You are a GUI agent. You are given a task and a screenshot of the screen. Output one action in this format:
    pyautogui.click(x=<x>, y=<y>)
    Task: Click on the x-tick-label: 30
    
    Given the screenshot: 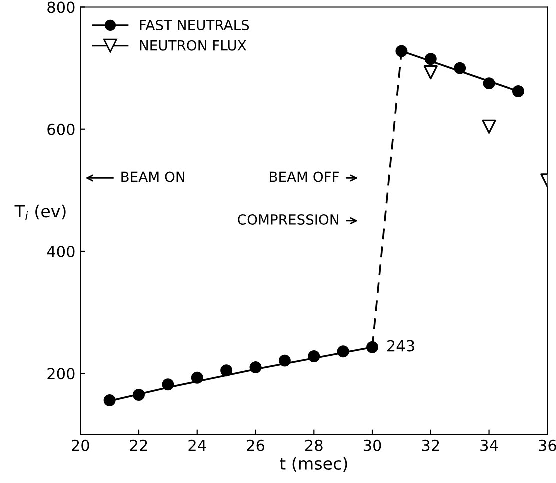 What is the action you would take?
    pyautogui.click(x=373, y=446)
    